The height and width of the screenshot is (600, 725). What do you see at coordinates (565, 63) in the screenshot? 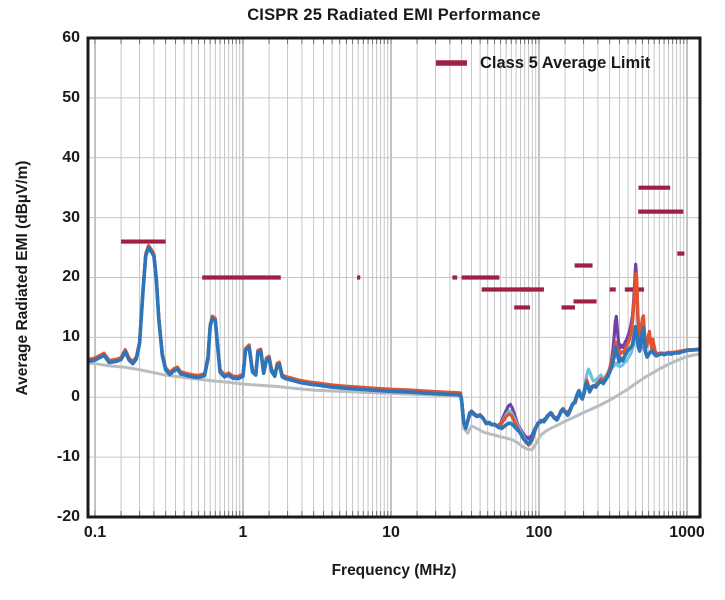
I see `legend-label: Class 5 Average Limit` at bounding box center [565, 63].